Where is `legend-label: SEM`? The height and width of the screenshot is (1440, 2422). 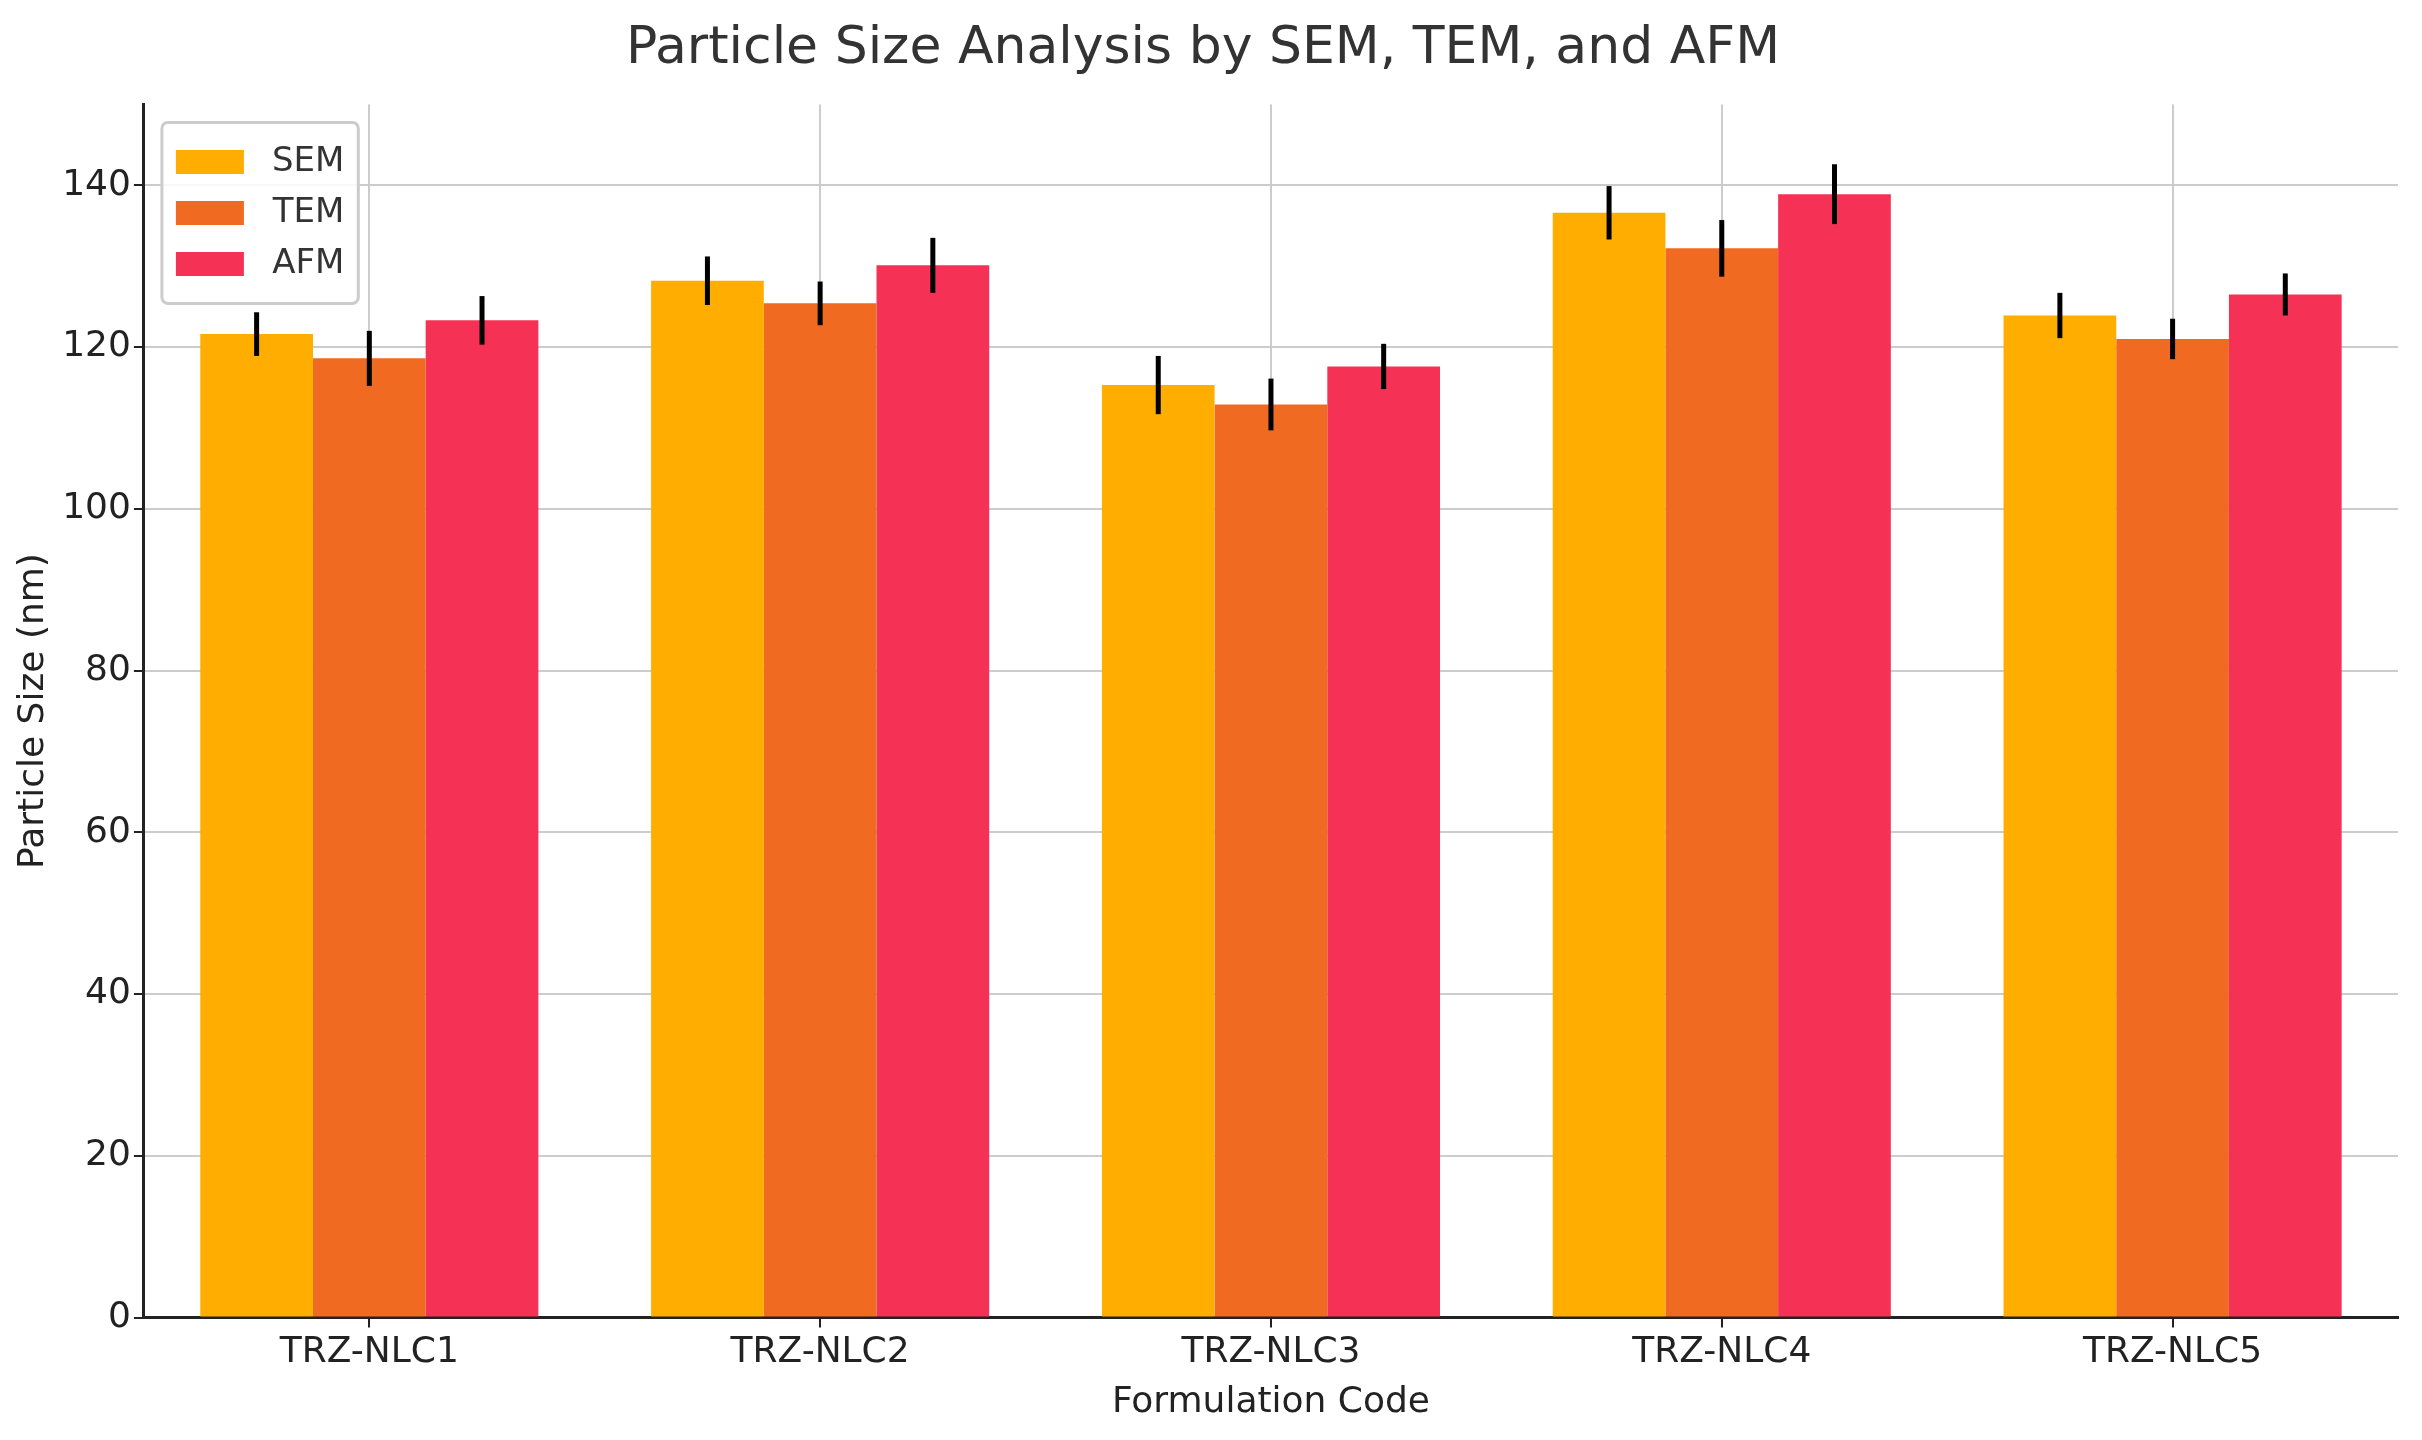
legend-label: SEM is located at coordinates (308, 158).